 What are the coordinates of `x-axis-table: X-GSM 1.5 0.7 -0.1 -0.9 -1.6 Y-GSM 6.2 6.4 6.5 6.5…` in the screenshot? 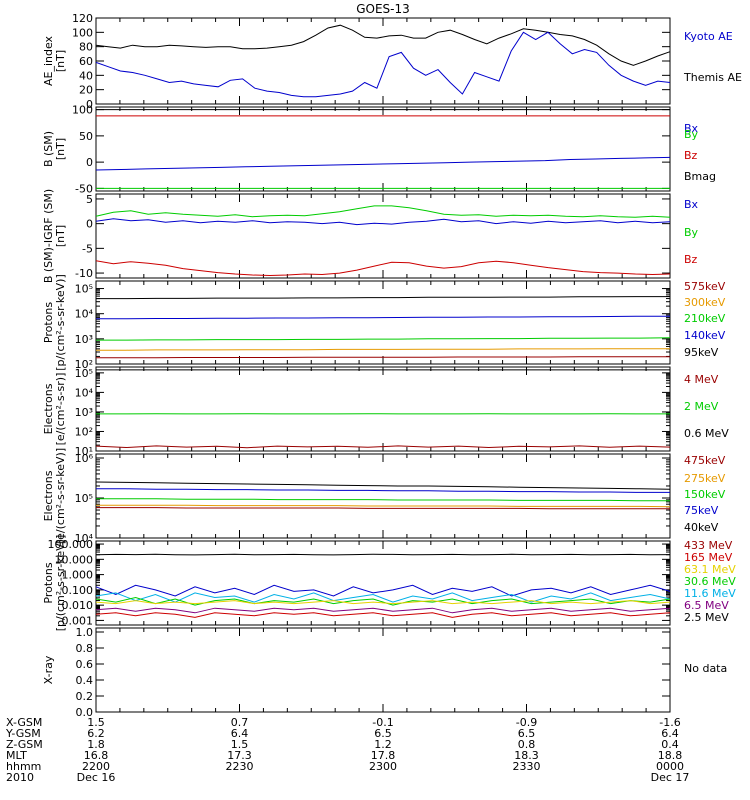 It's located at (347, 750).